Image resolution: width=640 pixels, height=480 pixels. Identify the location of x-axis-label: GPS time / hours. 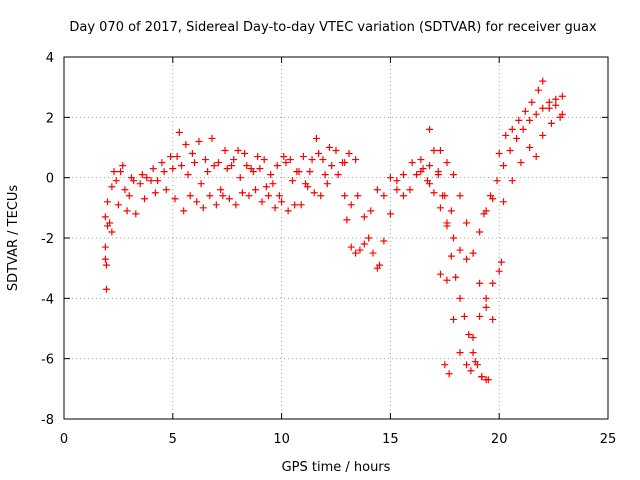
(336, 467).